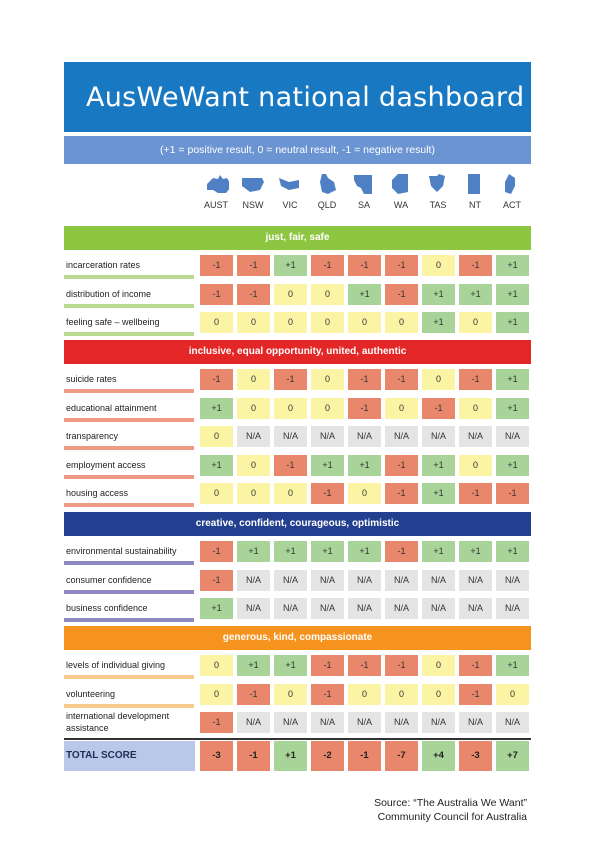 Image resolution: width=595 pixels, height=842 pixels. What do you see at coordinates (290, 205) in the screenshot?
I see `state-label: VIC` at bounding box center [290, 205].